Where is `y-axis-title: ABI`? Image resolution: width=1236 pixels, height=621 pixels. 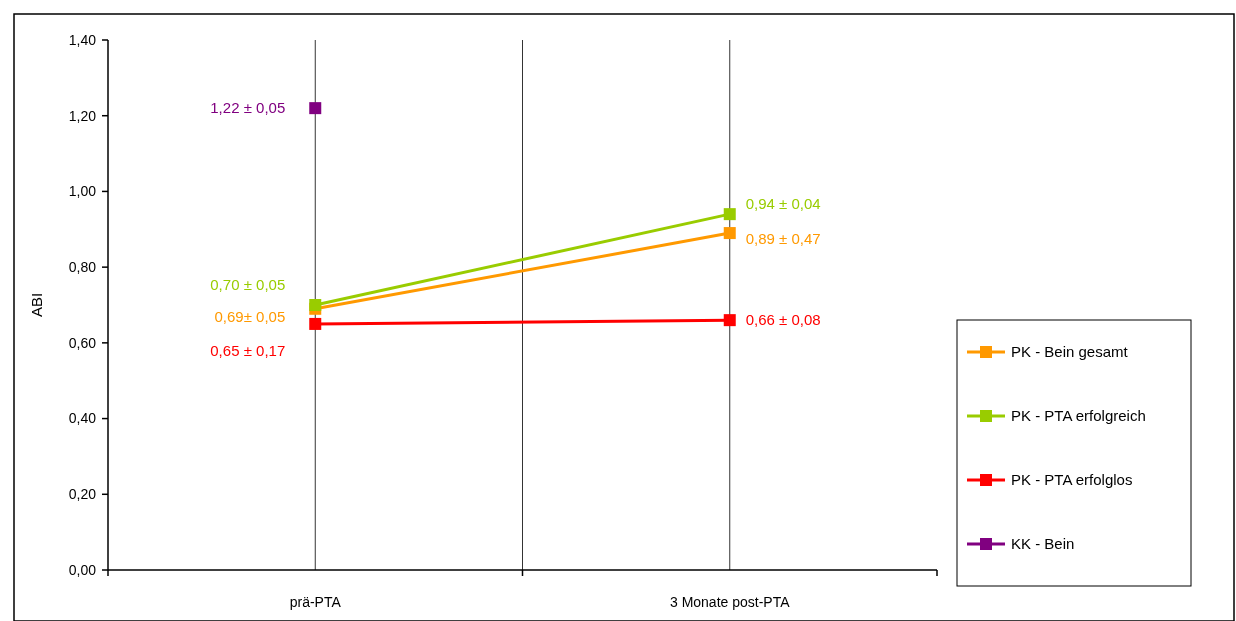
y-axis-title: ABI is located at coordinates (36, 305).